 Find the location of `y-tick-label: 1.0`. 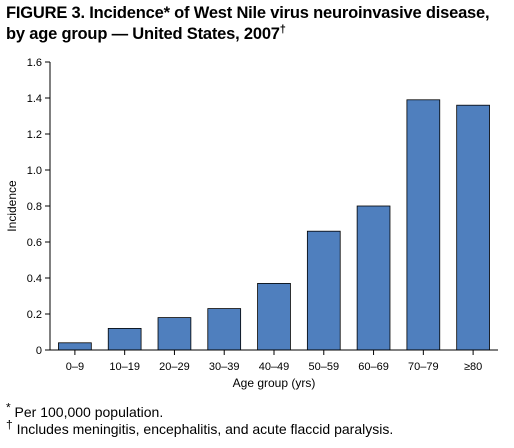

y-tick-label: 1.0 is located at coordinates (34, 171).